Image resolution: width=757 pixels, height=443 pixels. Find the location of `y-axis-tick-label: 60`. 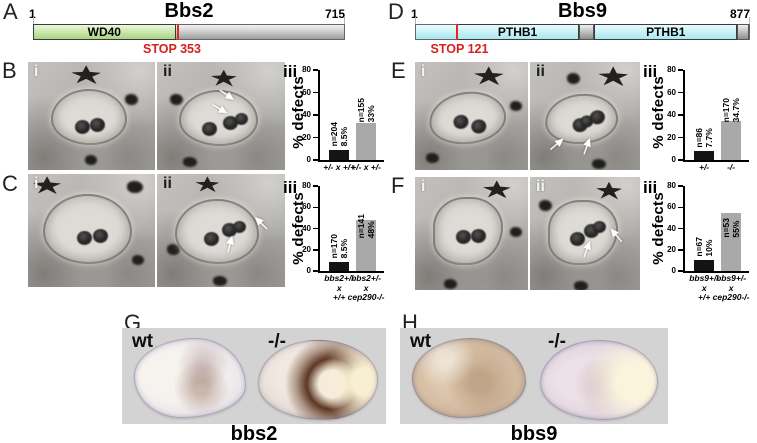

y-axis-tick-label: 60 is located at coordinates (671, 207).